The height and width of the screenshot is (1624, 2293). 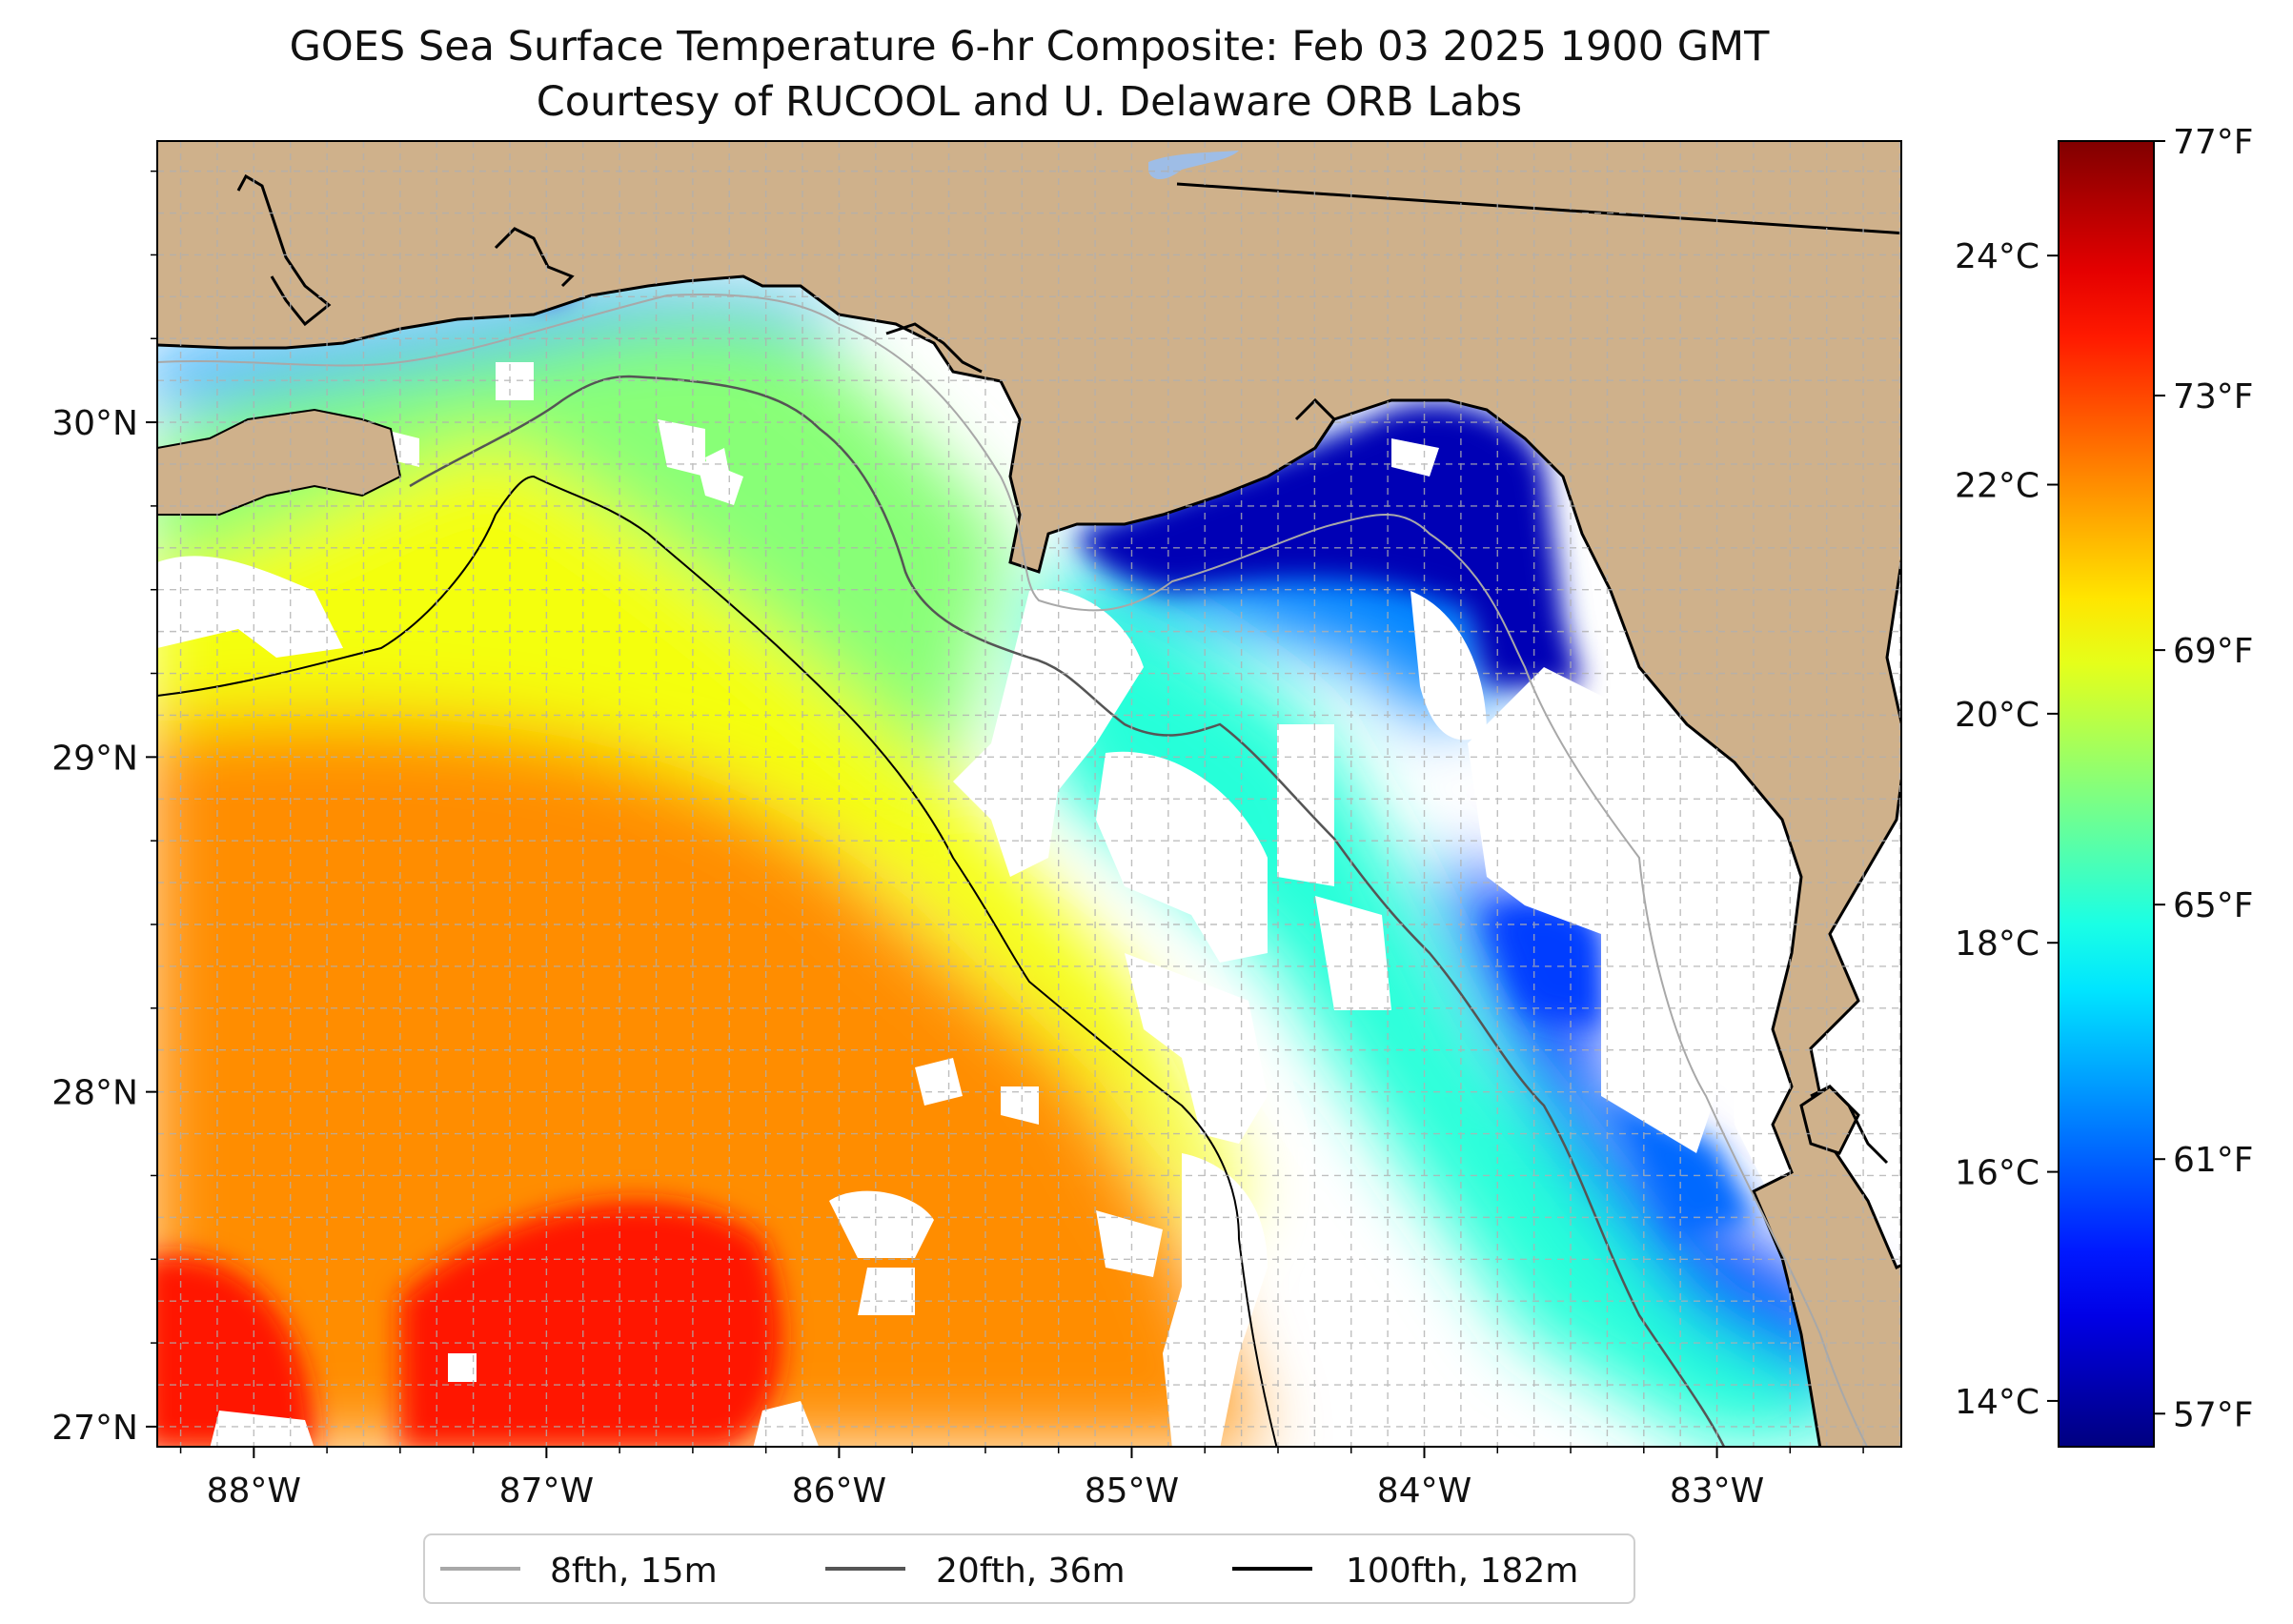 I want to click on x-tick-label: 88°W, so click(x=254, y=1491).